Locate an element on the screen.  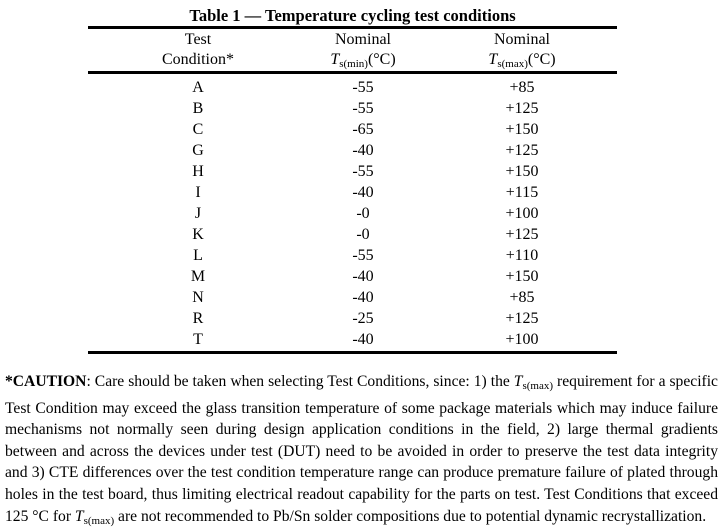
header-test-condition: Test Condition* is located at coordinates (198, 50).